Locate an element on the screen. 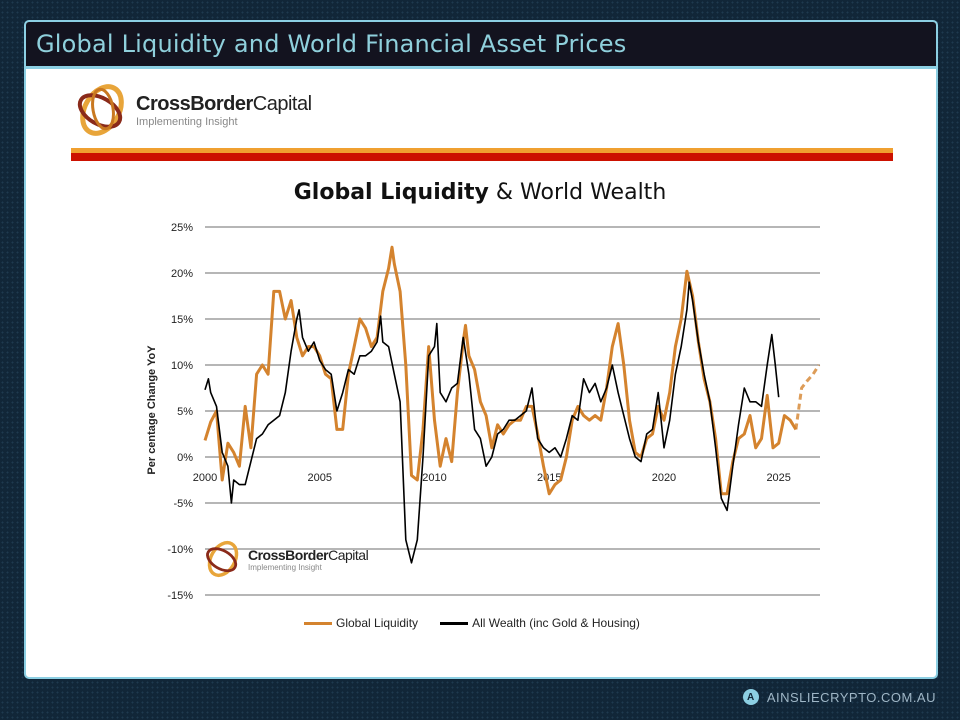  series-line-global-liquidity-projection- is located at coordinates (807, 397).